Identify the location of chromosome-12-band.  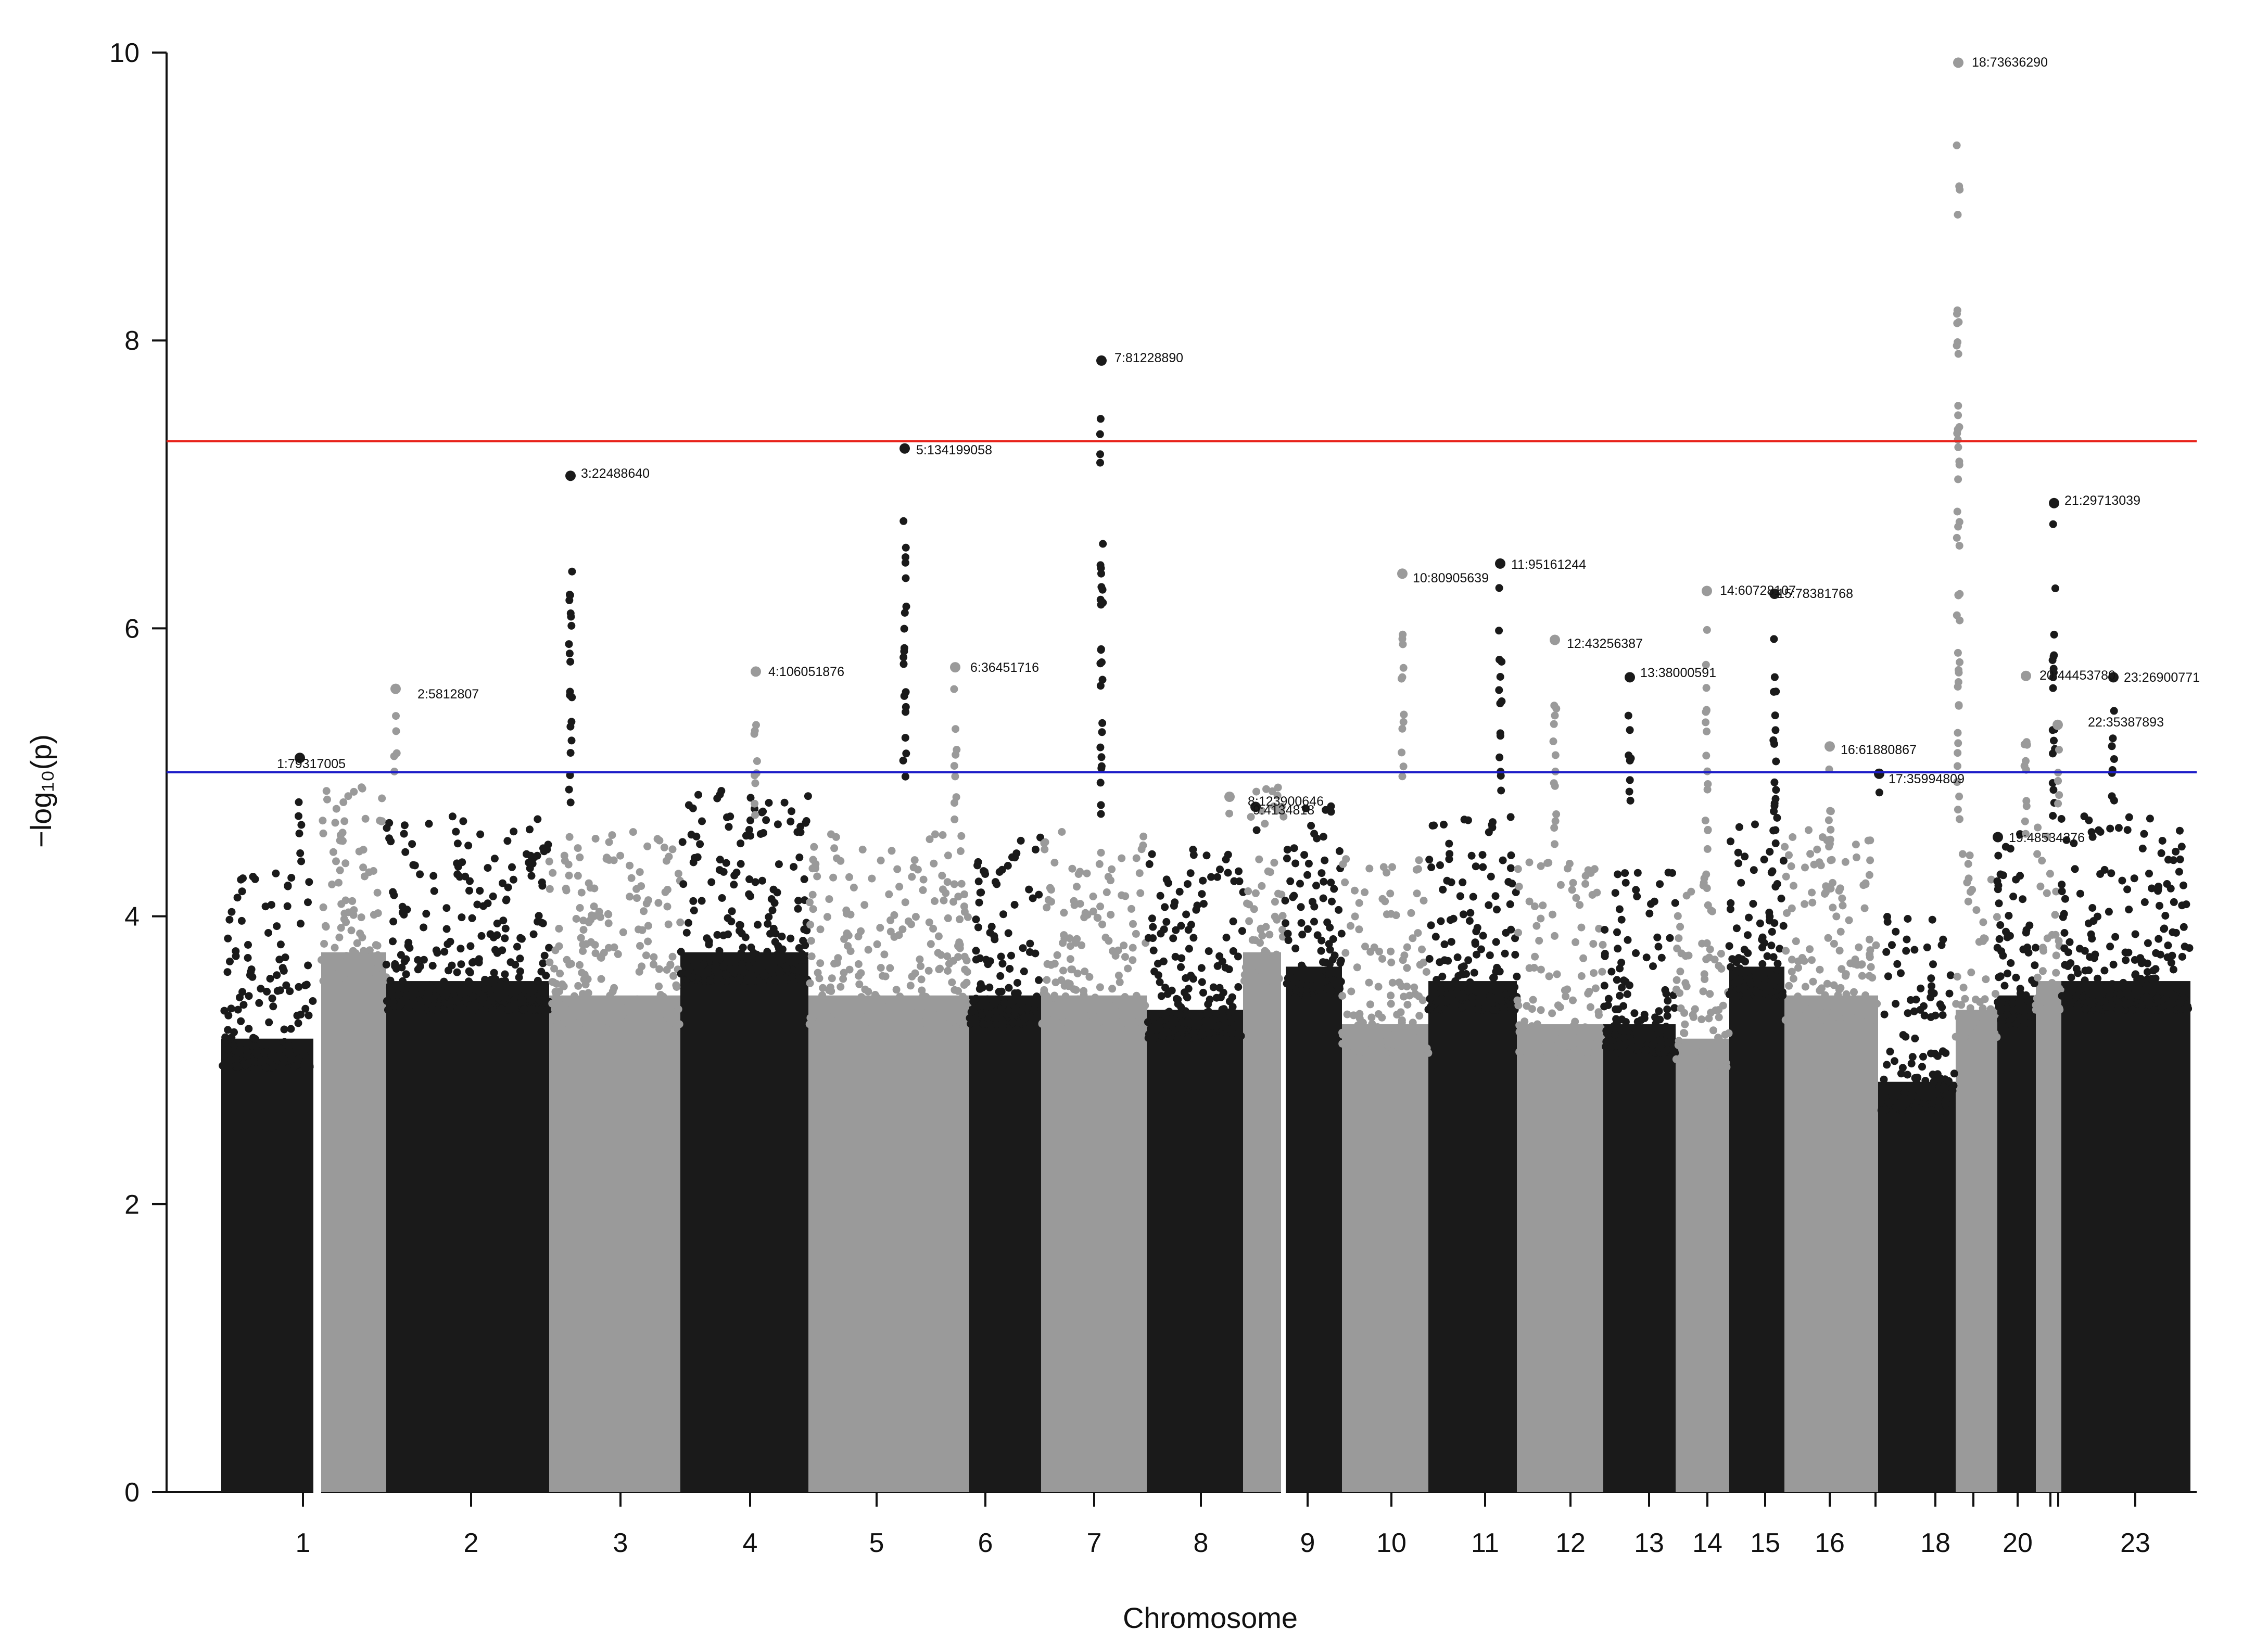
(1385, 1258).